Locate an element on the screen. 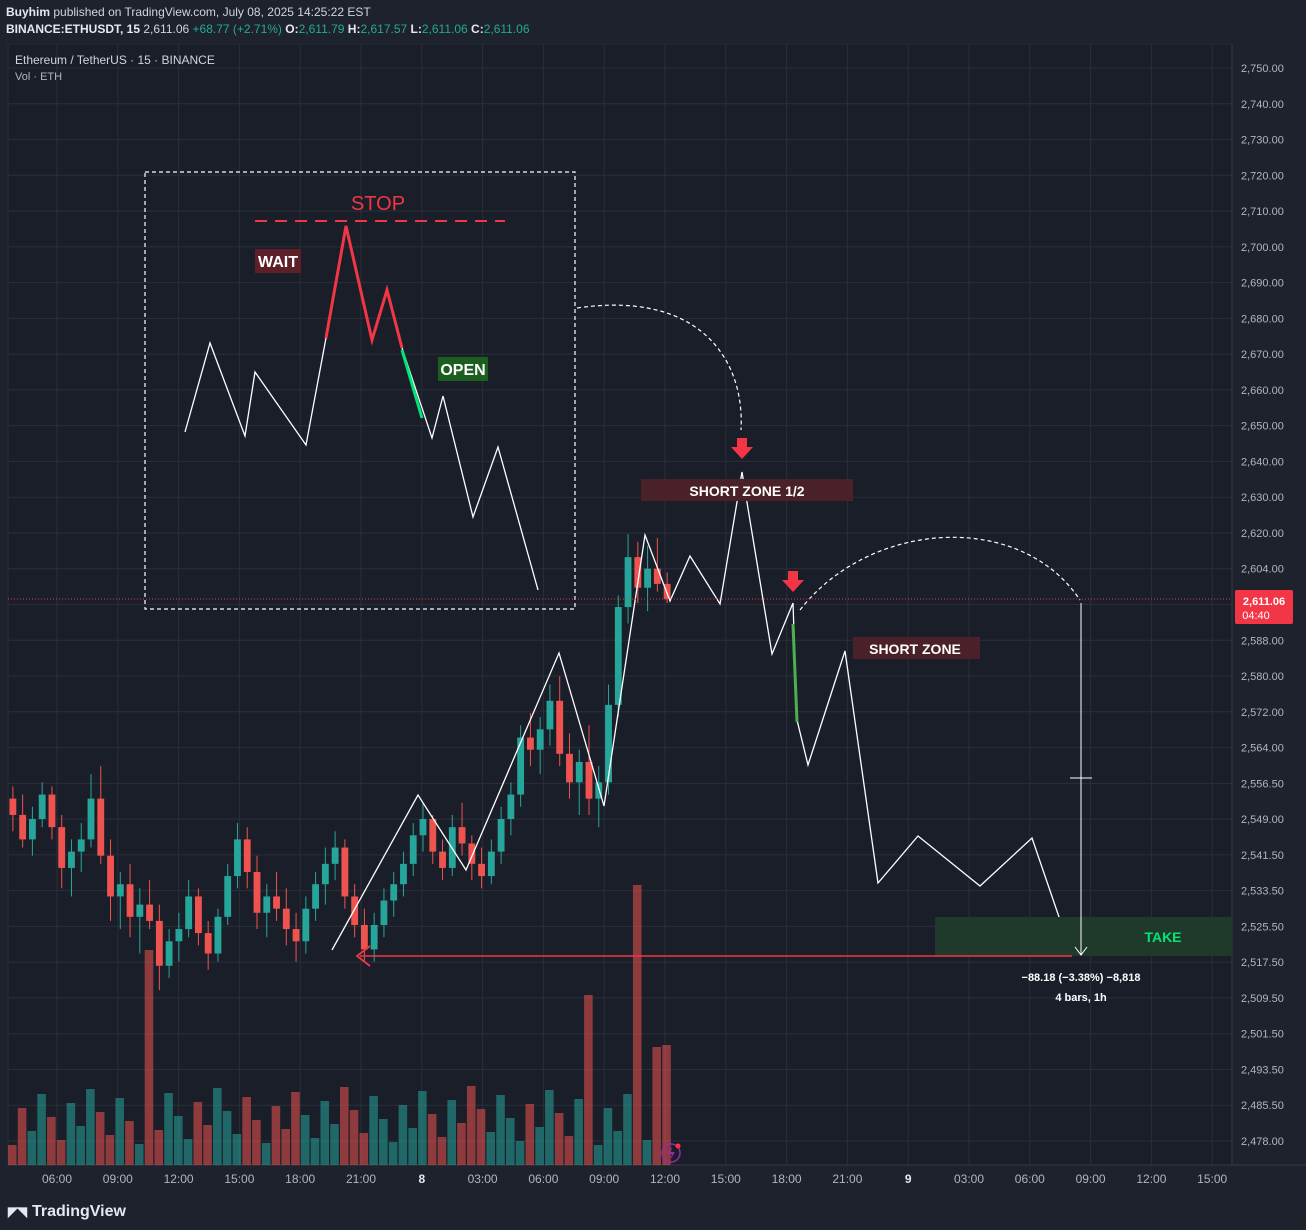  y-tick-label: 2,670.00 is located at coordinates (1262, 355).